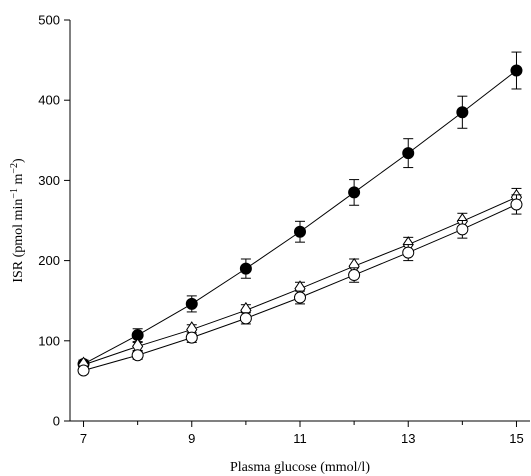 This screenshot has height=476, width=531. What do you see at coordinates (49, 260) in the screenshot?
I see `y-tick-label: 200` at bounding box center [49, 260].